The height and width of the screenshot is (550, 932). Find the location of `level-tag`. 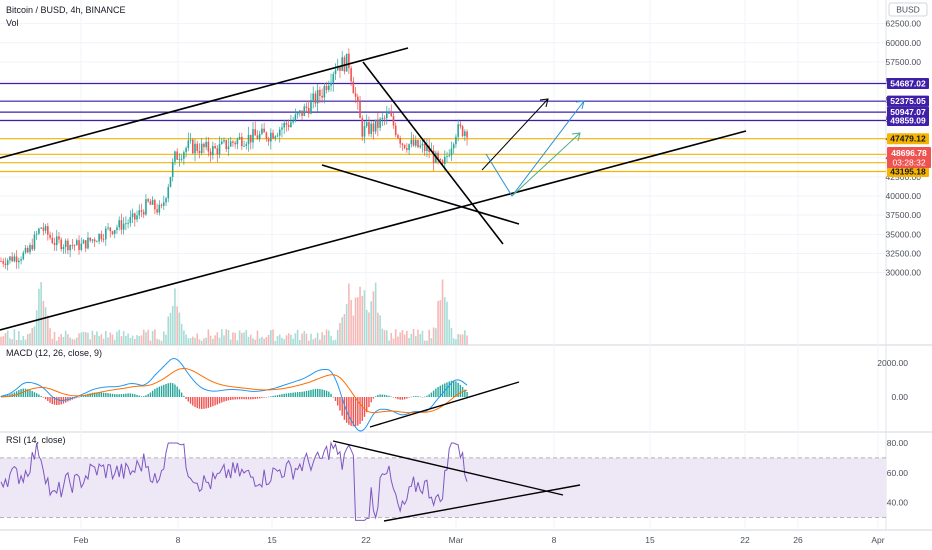

level-tag is located at coordinates (908, 120).